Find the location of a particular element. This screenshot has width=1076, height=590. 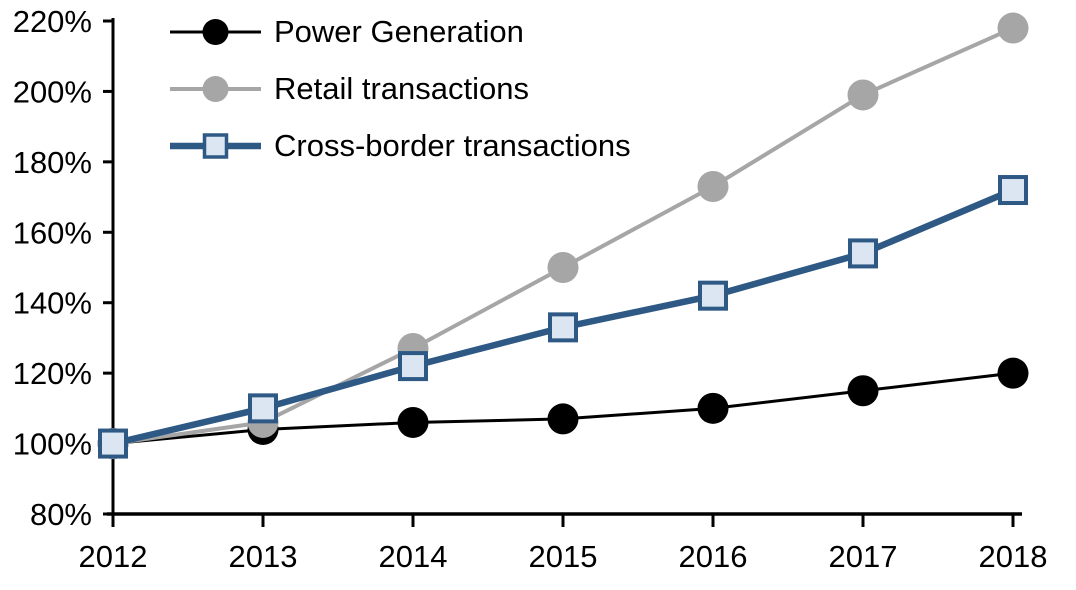

x-axis-tick-label: 2014 is located at coordinates (413, 556).